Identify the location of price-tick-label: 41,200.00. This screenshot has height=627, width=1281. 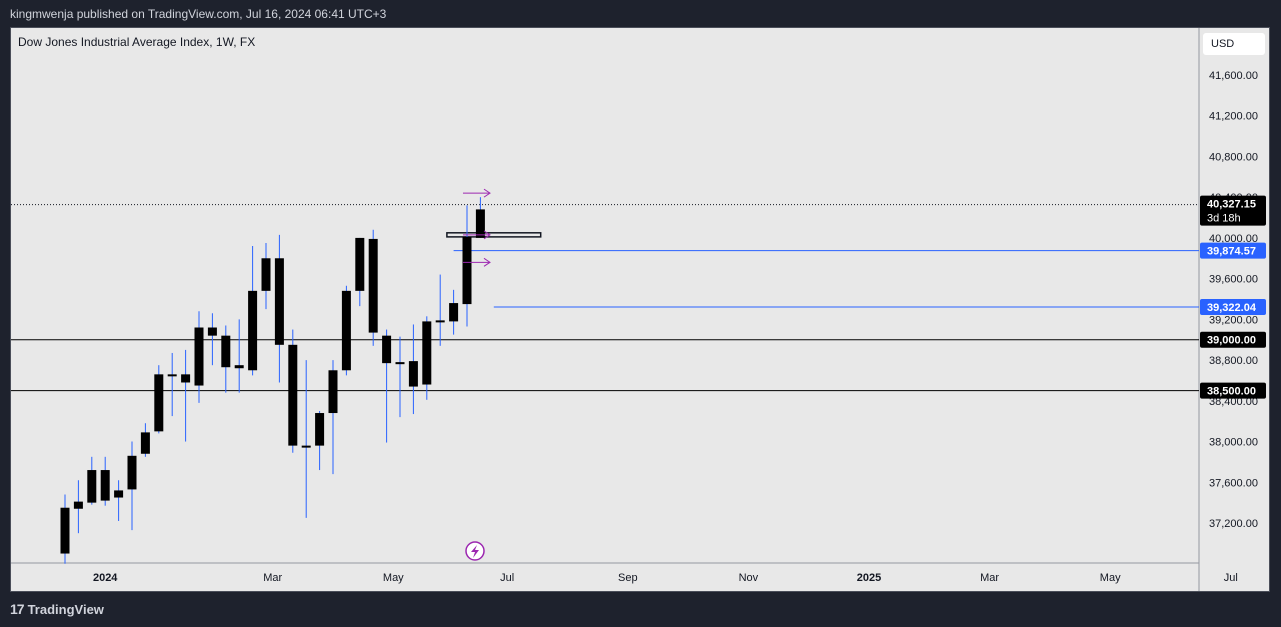
(1233, 117).